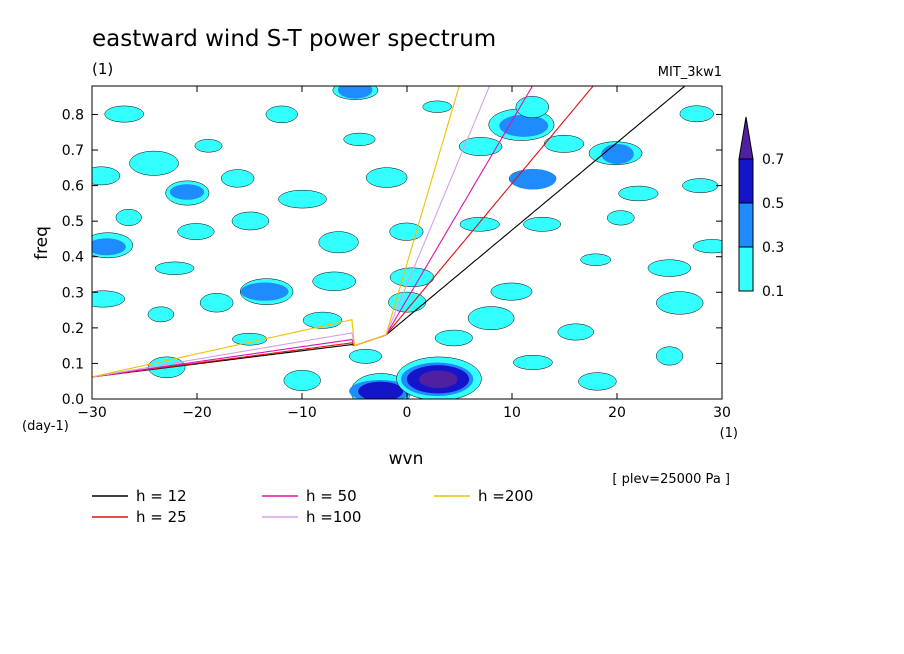 This screenshot has width=904, height=654. I want to click on colorbar-label: 0.5, so click(773, 204).